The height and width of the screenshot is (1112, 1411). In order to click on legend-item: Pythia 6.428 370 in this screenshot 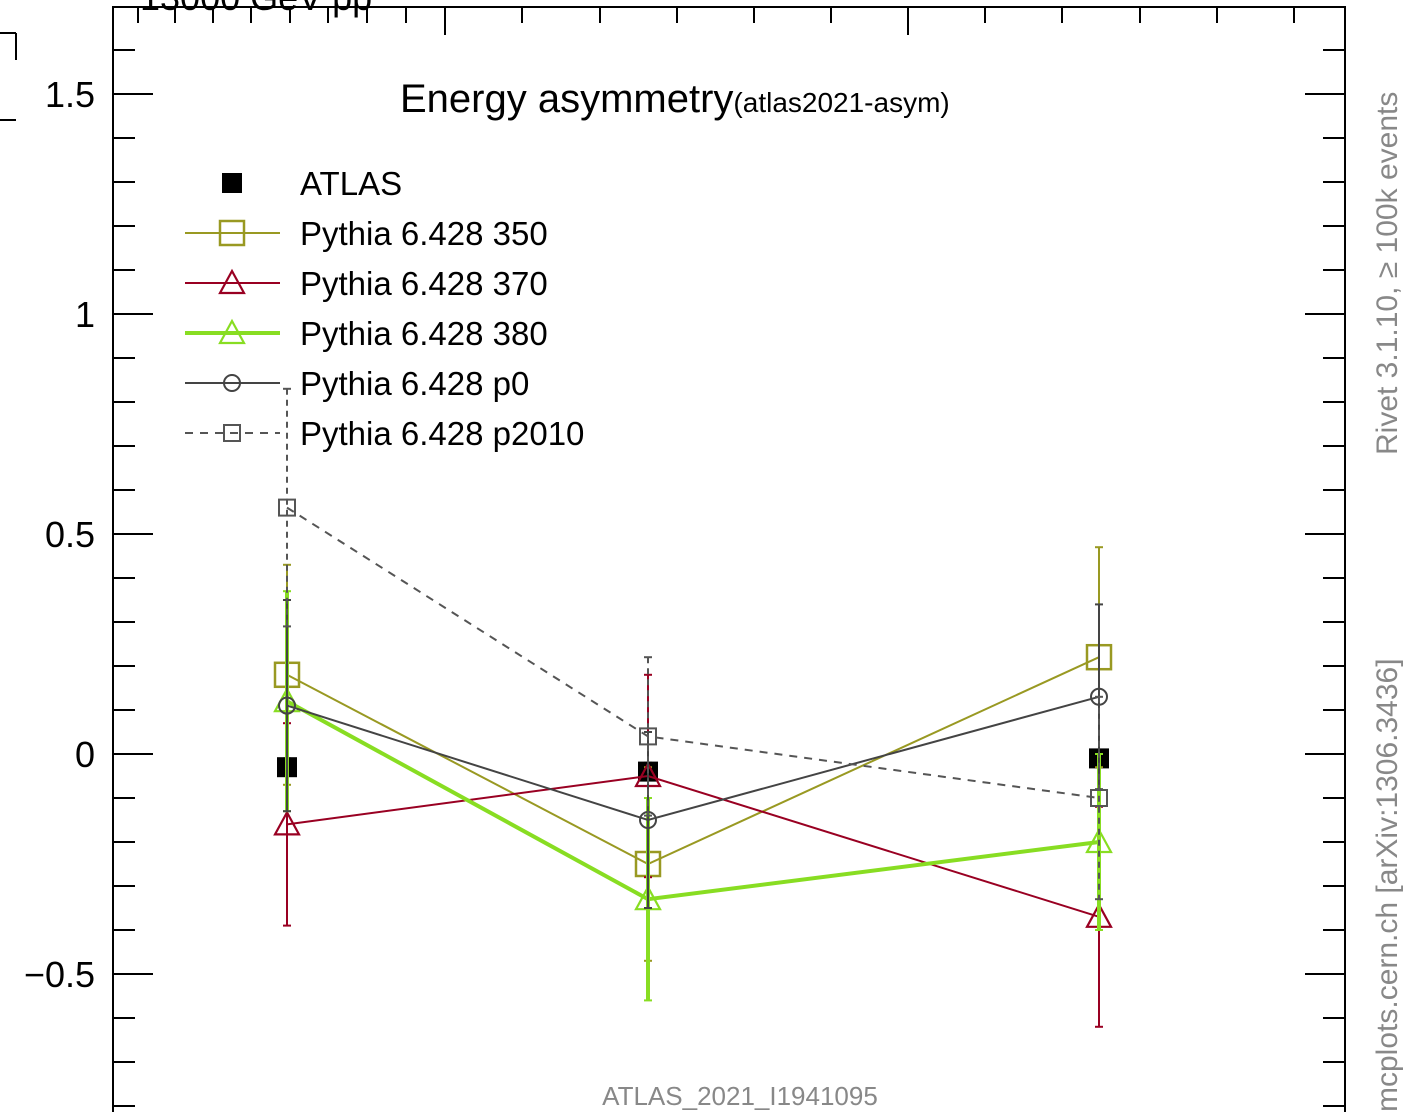, I will do `click(366, 283)`.